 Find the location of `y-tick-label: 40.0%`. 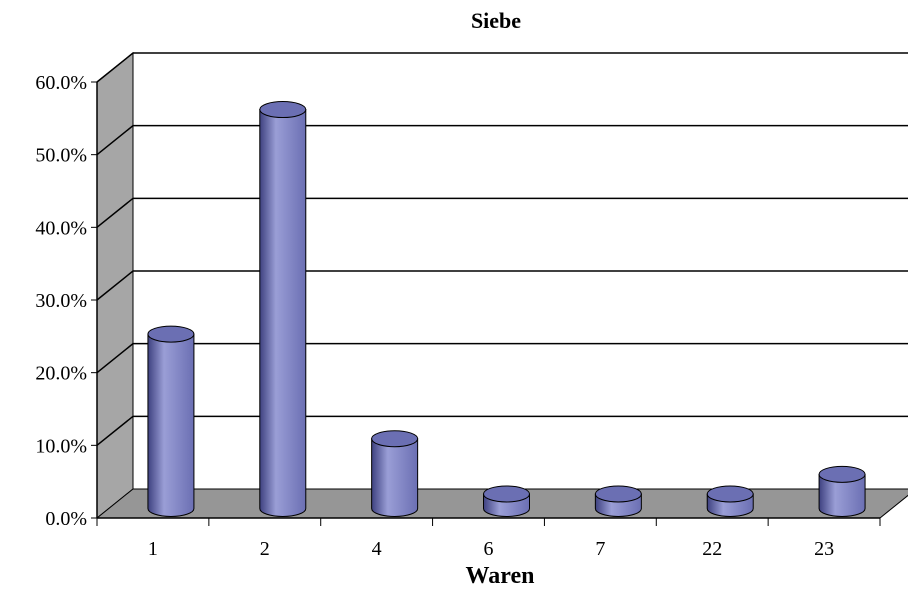

y-tick-label: 40.0% is located at coordinates (61, 228).